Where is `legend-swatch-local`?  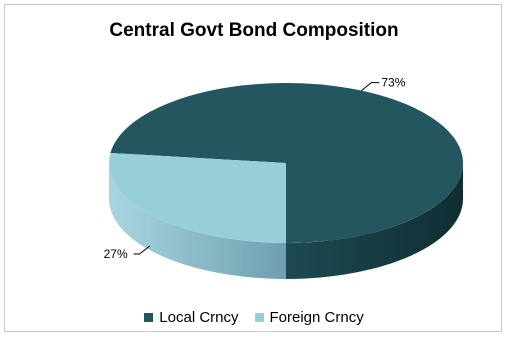 legend-swatch-local is located at coordinates (149, 317).